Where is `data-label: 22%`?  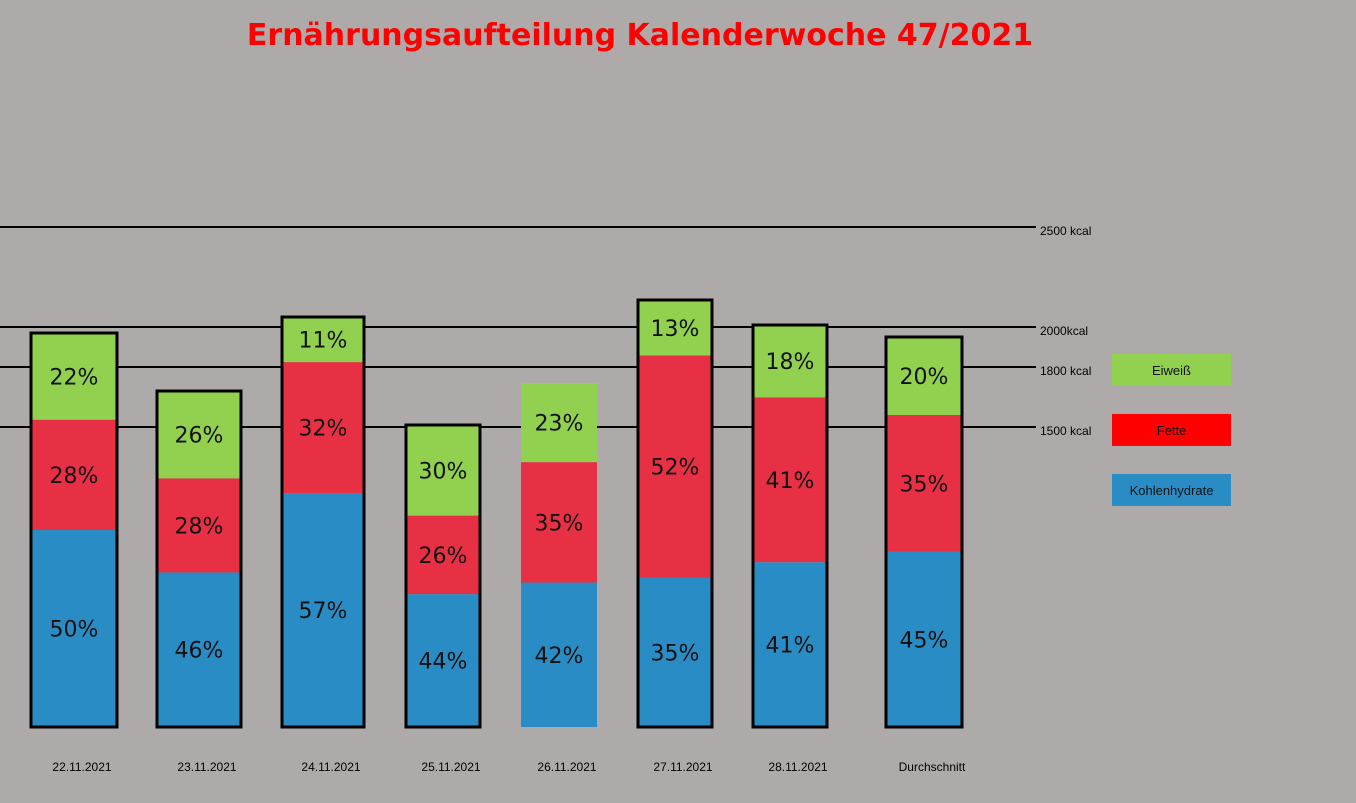 data-label: 22% is located at coordinates (74, 377).